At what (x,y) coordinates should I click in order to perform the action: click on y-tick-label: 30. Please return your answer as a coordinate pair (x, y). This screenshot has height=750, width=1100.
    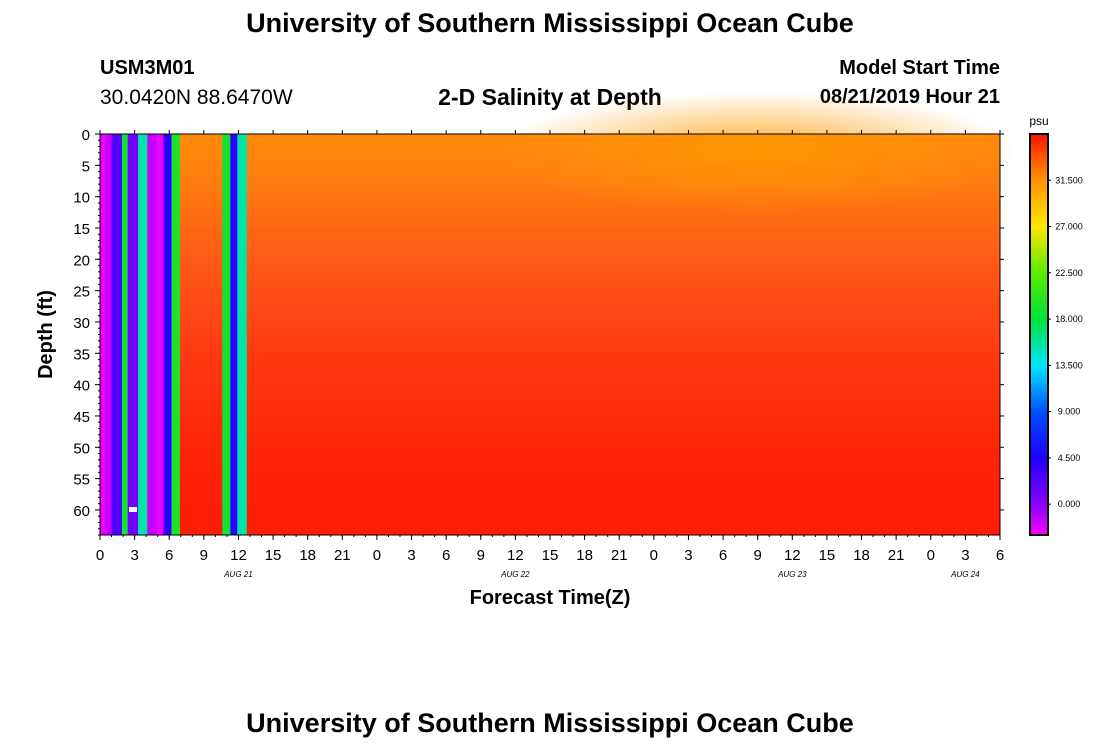
    Looking at the image, I should click on (81, 323).